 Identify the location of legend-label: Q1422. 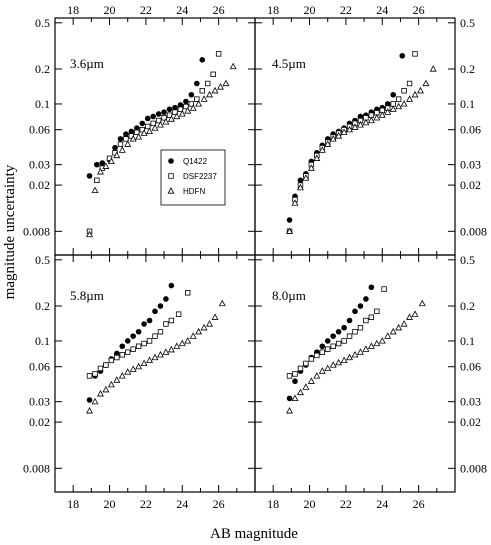
(195, 161).